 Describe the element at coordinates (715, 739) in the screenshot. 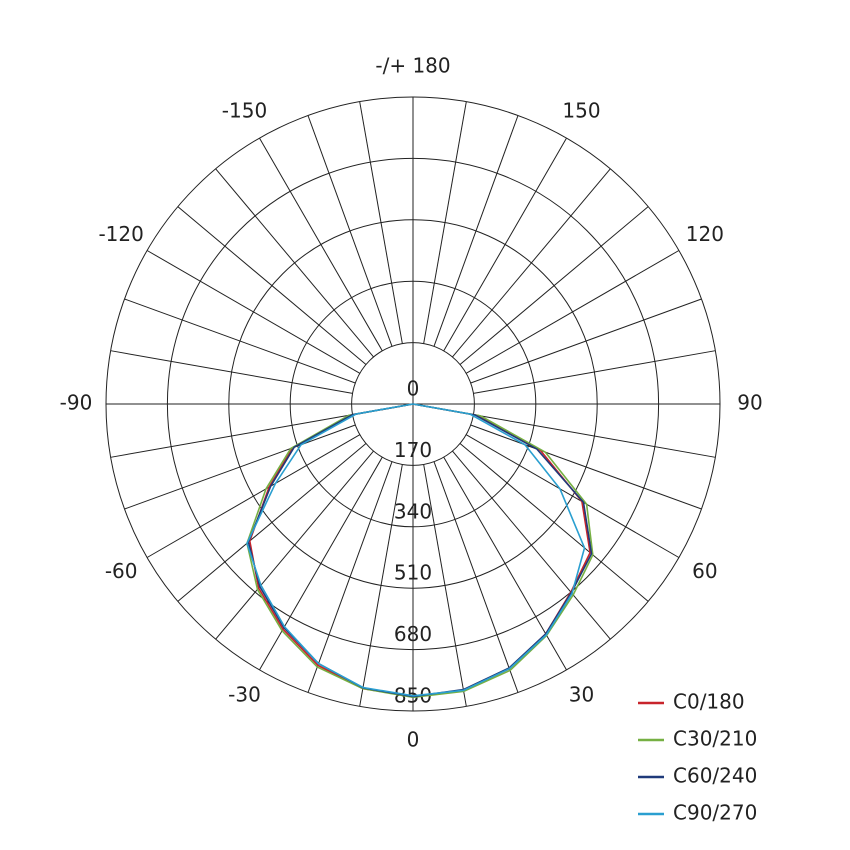

I see `legend-label: C30/210` at that location.